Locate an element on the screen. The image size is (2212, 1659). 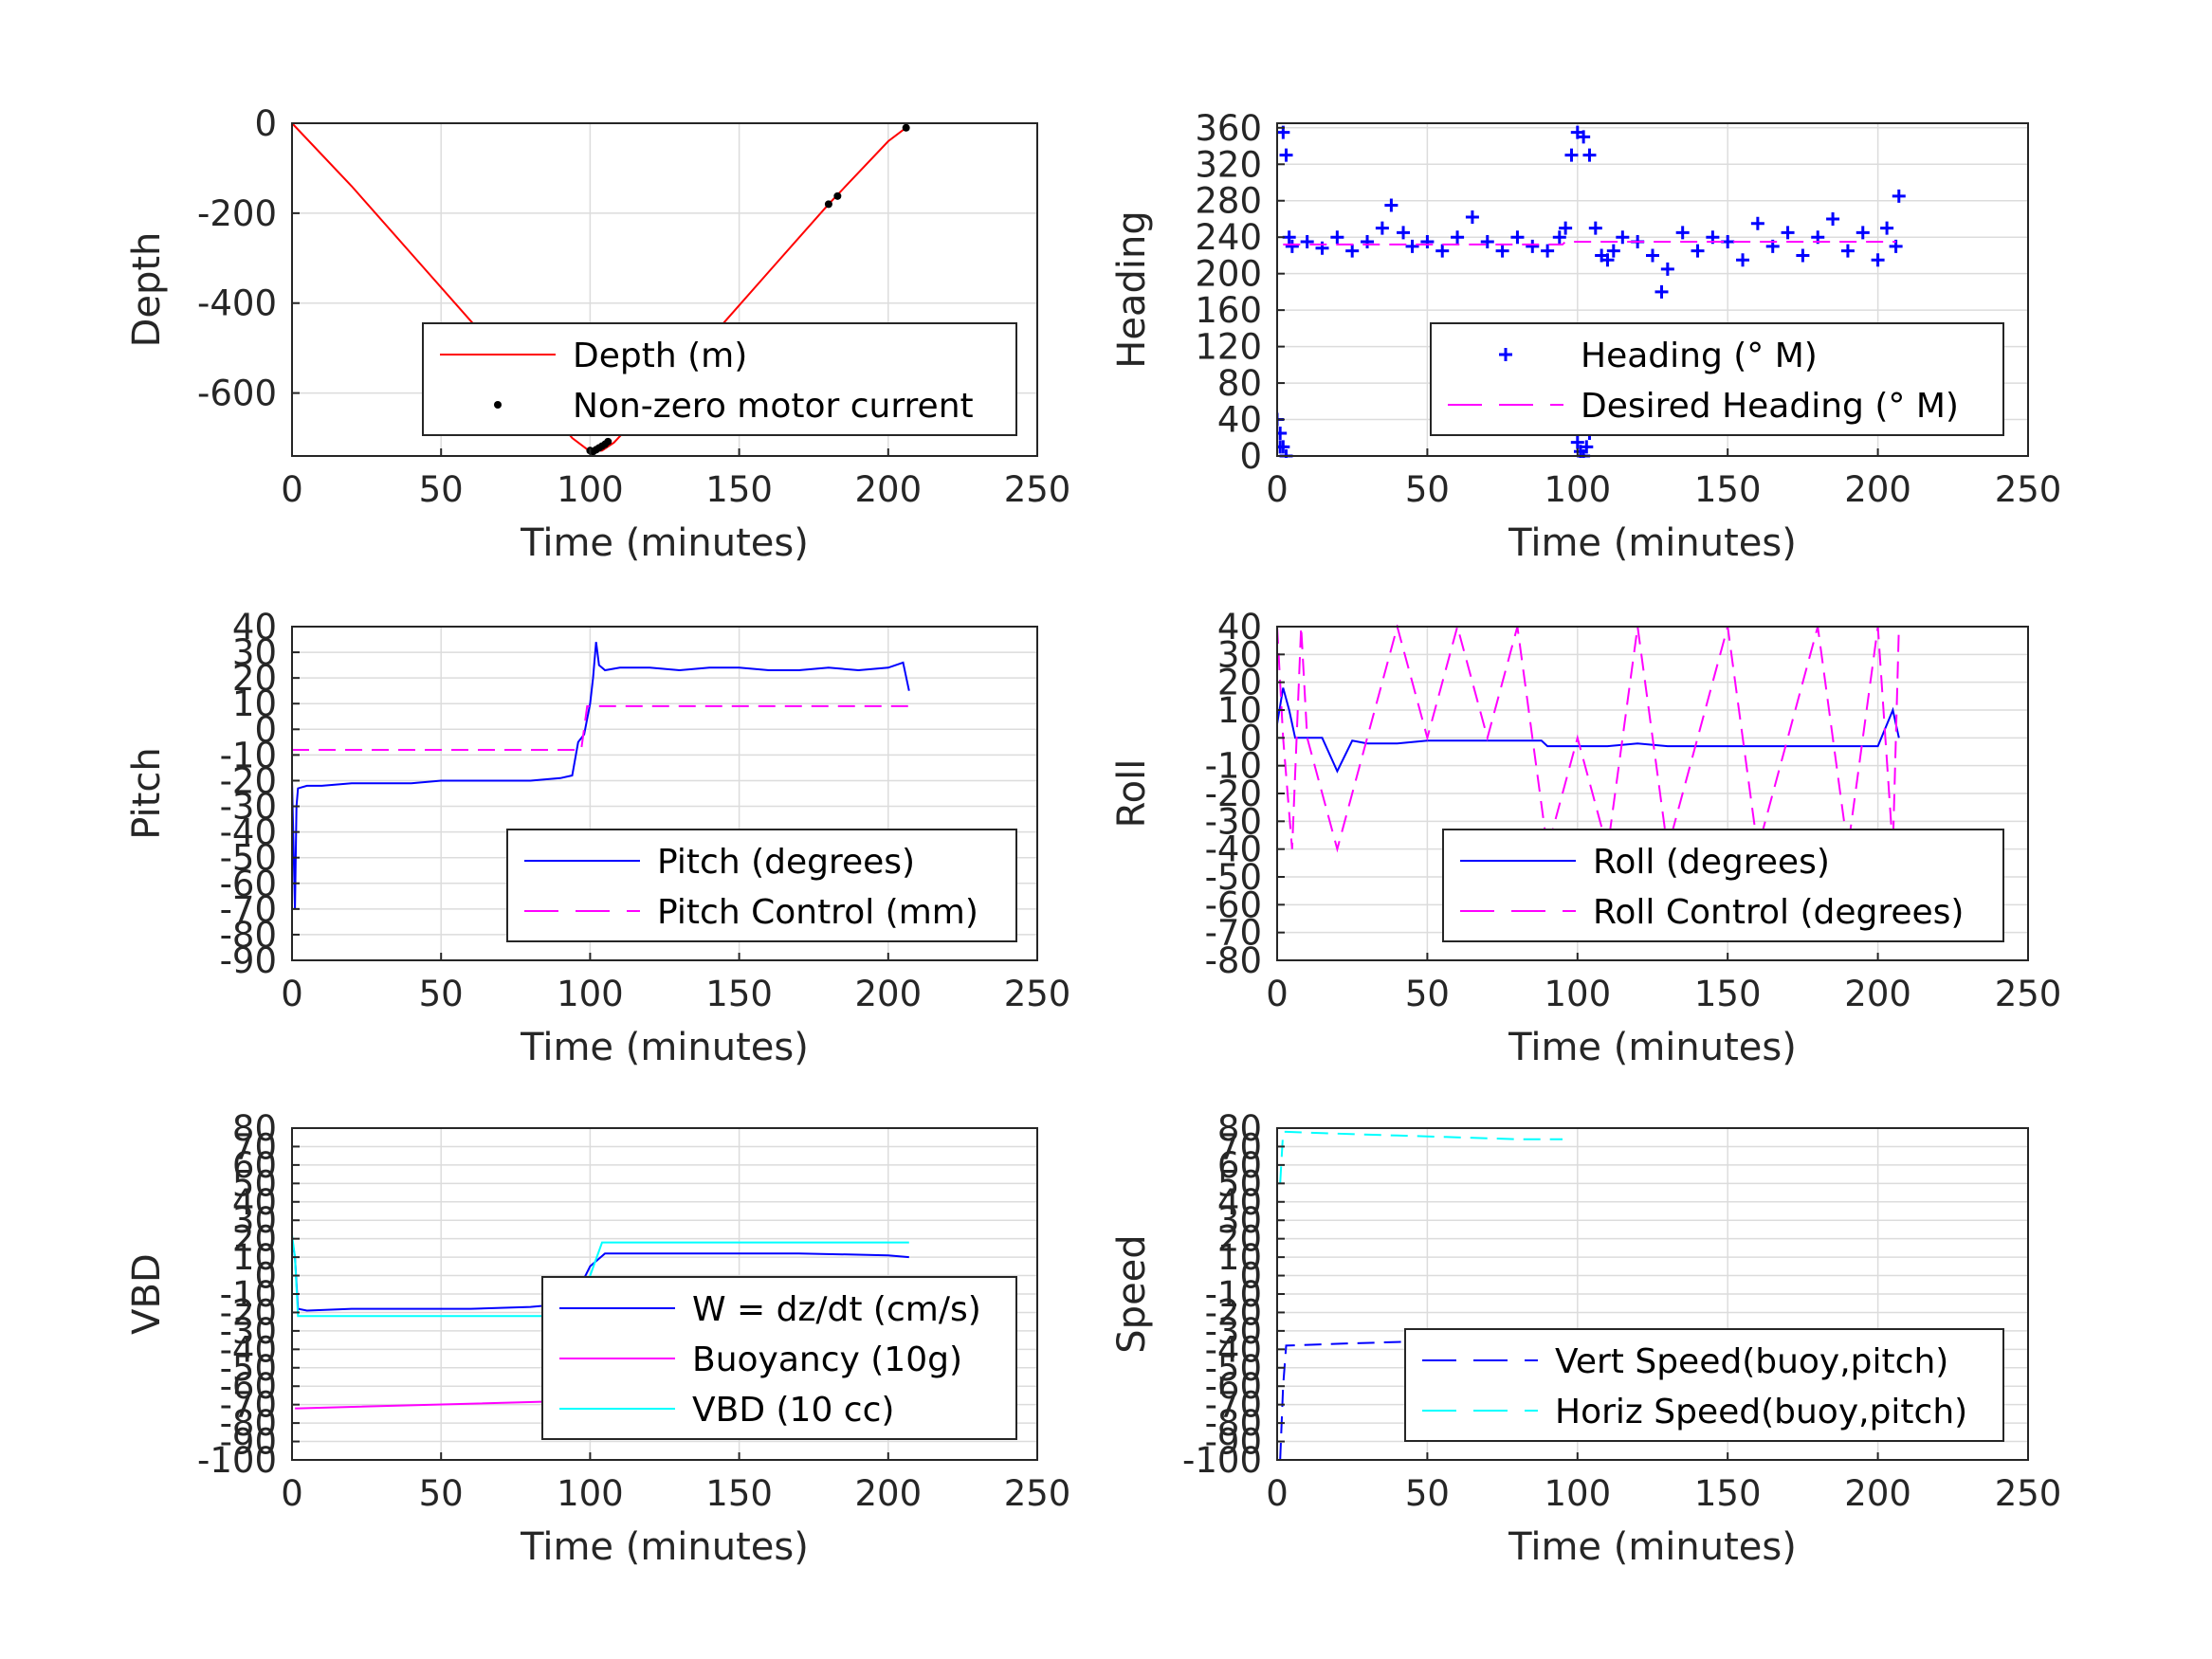
y-tick-label: -600 is located at coordinates (237, 394).